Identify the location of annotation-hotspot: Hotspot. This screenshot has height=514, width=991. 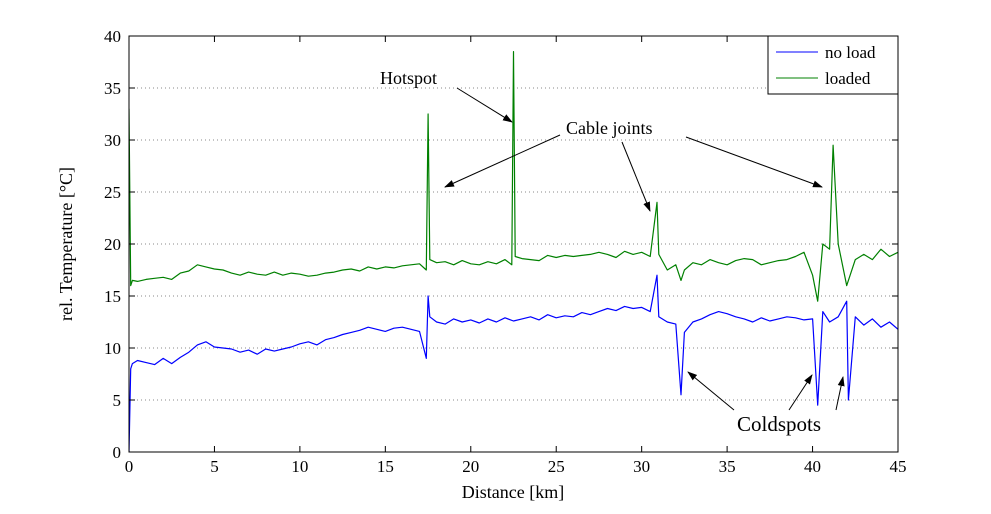
(408, 78).